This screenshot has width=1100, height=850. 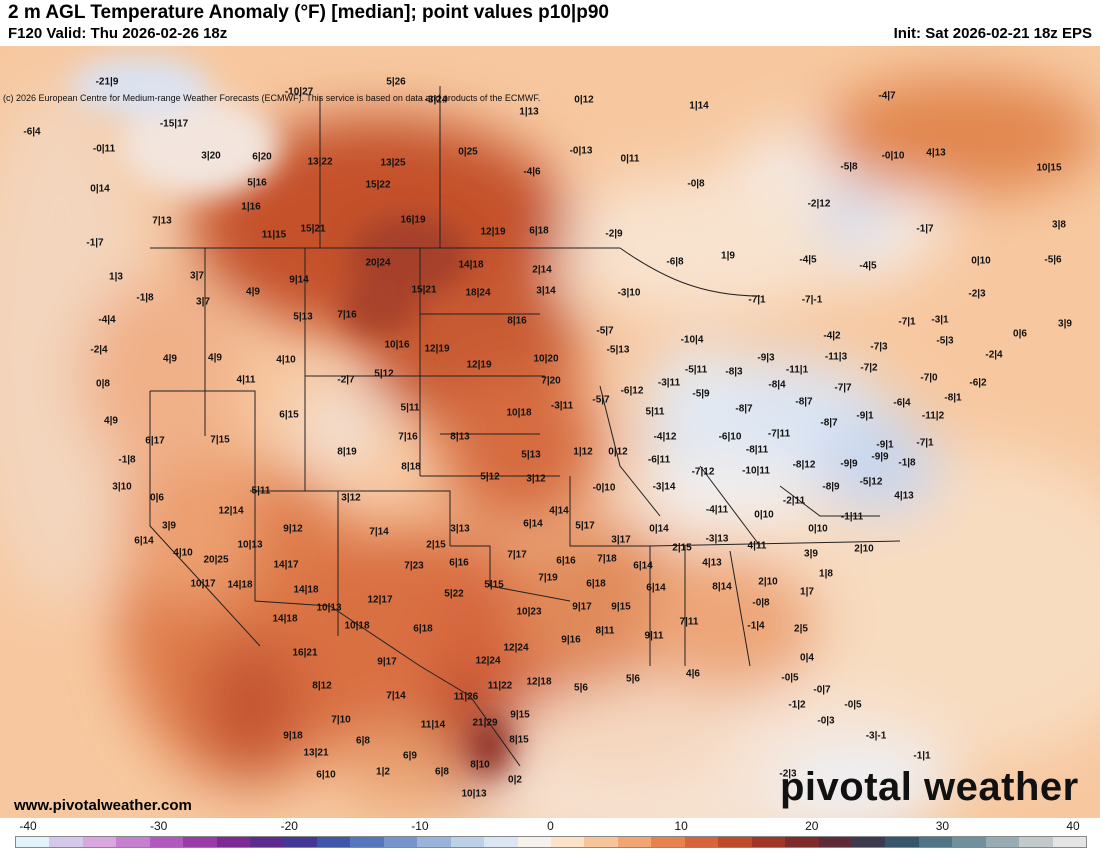 What do you see at coordinates (442, 772) in the screenshot?
I see `point-value-label: 6|8` at bounding box center [442, 772].